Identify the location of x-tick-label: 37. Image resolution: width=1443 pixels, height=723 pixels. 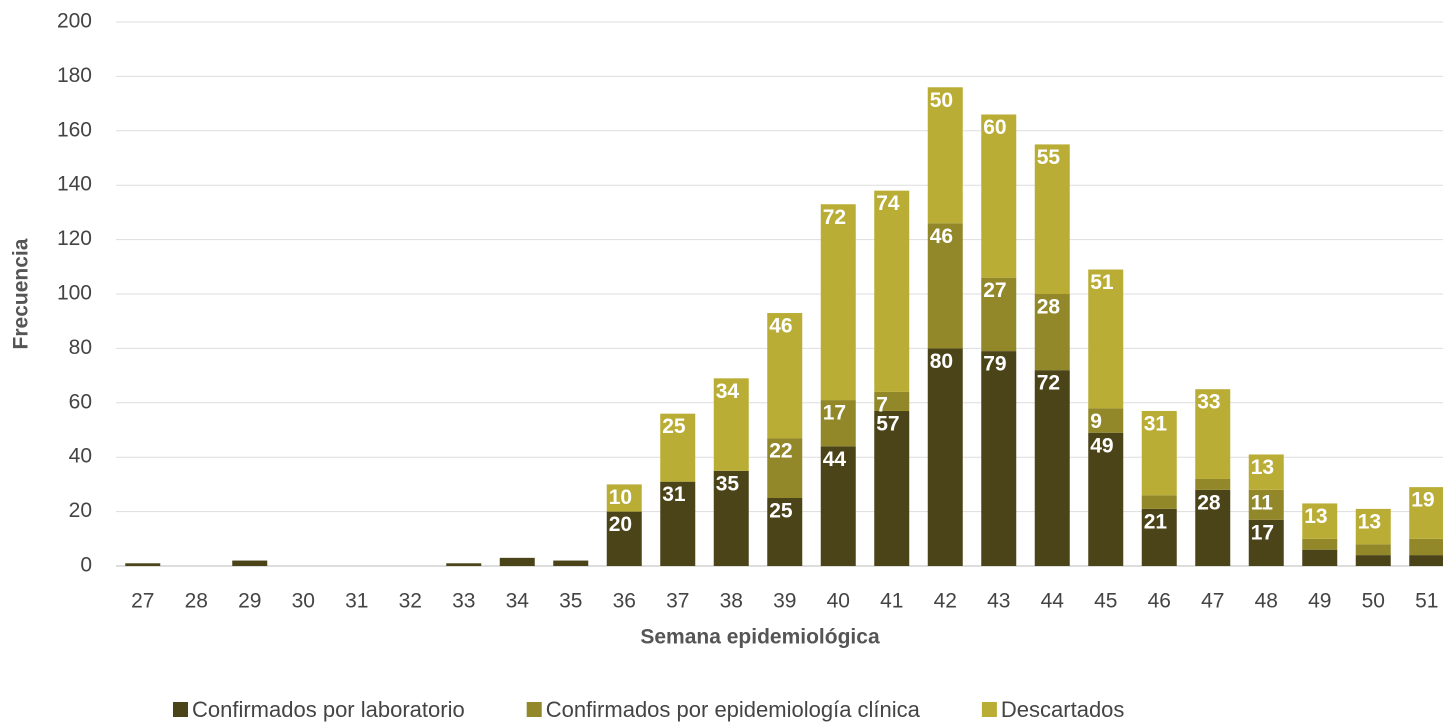
(677, 601).